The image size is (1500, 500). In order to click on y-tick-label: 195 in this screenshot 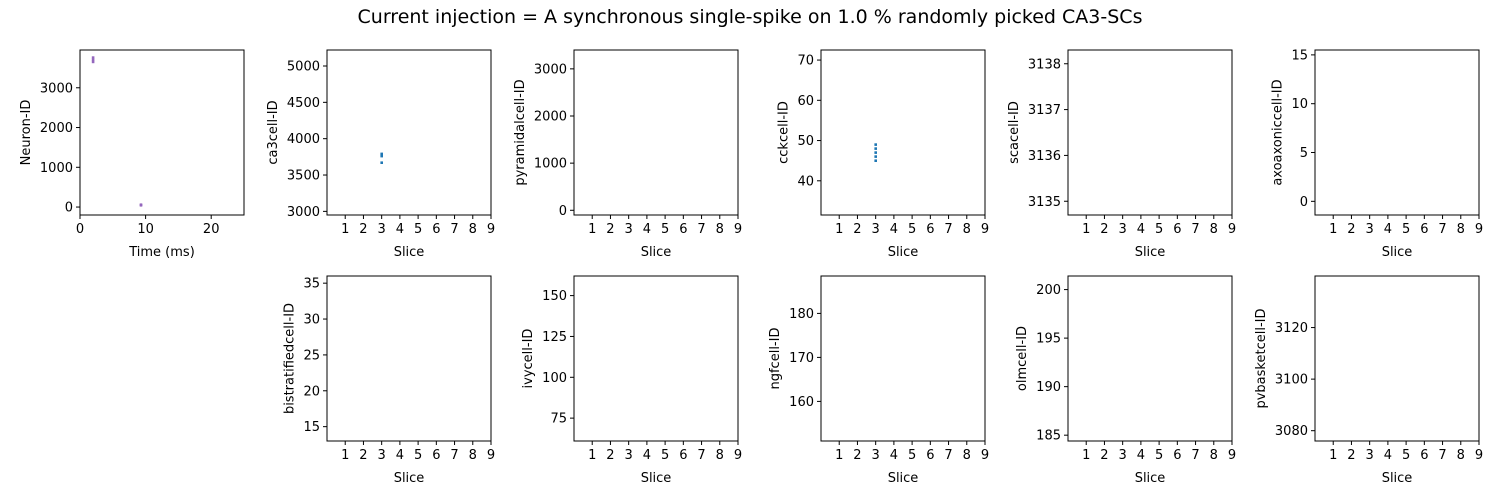, I will do `click(1048, 339)`.